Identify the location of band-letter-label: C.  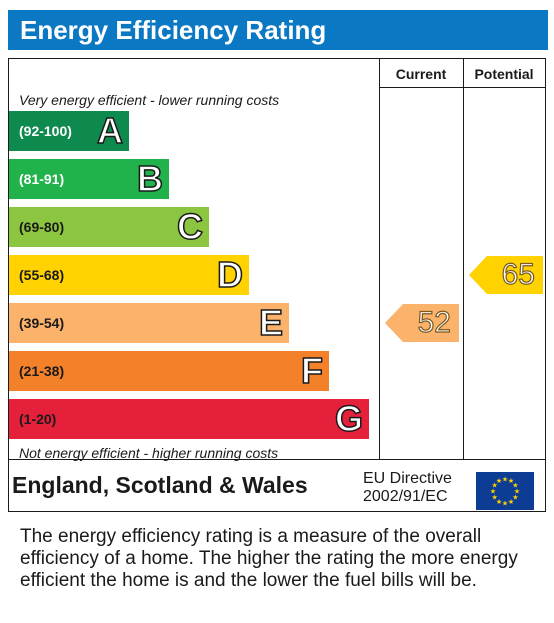
(190, 226).